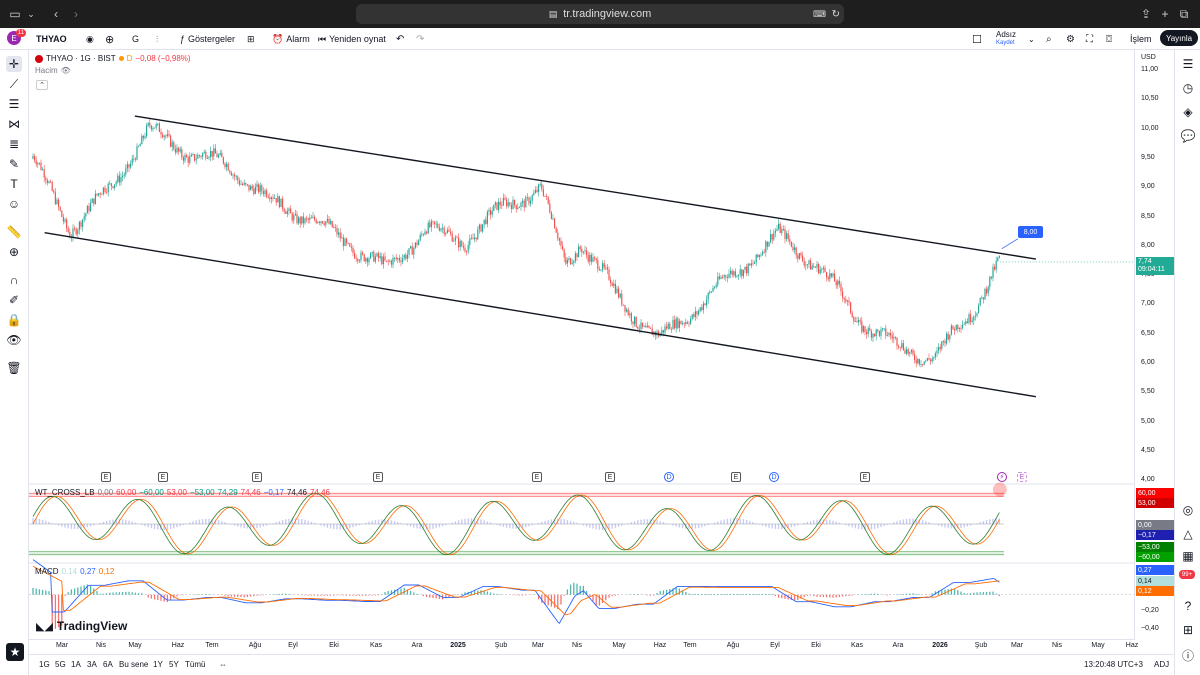  Describe the element at coordinates (1188, 556) in the screenshot. I see `calendar-icon: ▦` at that location.